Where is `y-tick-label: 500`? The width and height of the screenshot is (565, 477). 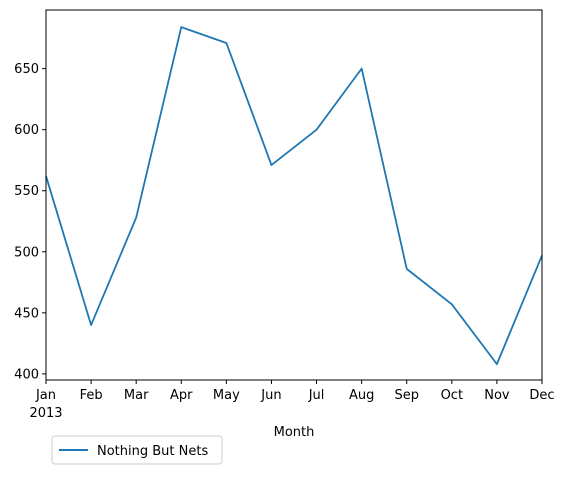 y-tick-label: 500 is located at coordinates (26, 252).